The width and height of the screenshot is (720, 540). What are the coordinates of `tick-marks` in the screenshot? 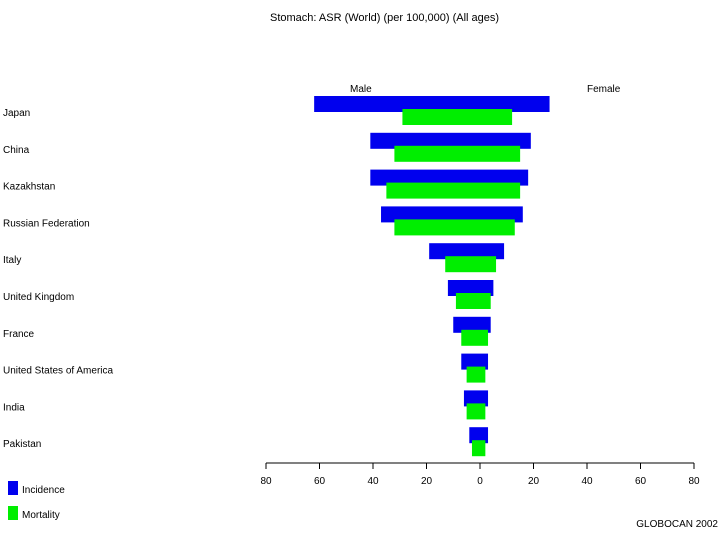 It's located at (480, 466).